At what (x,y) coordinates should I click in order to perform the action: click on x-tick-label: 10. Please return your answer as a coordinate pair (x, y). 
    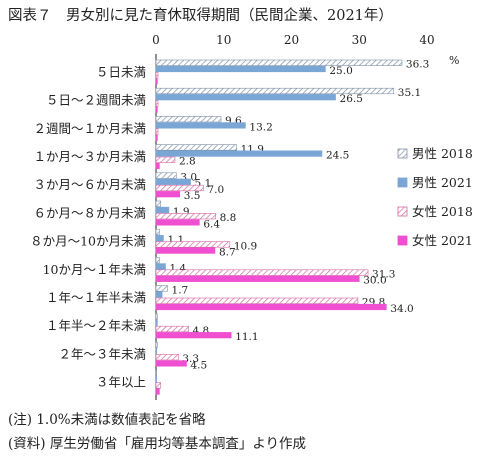
    Looking at the image, I should click on (223, 40).